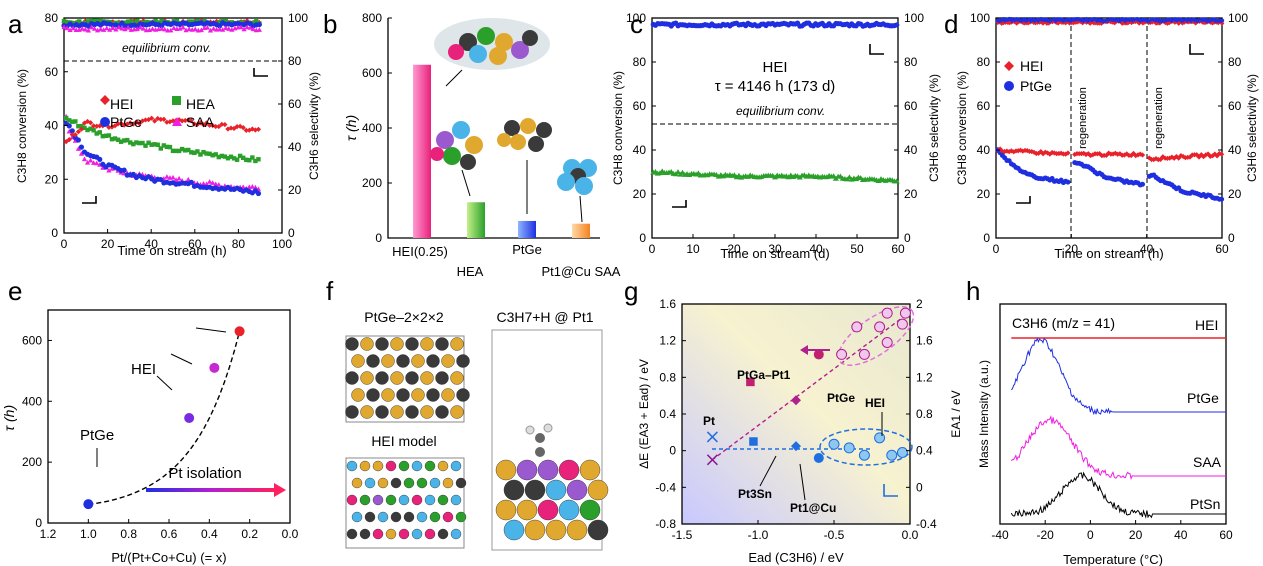 Image resolution: width=1263 pixels, height=566 pixels. What do you see at coordinates (290, 534) in the screenshot?
I see `x-tick-label: 0.0` at bounding box center [290, 534].